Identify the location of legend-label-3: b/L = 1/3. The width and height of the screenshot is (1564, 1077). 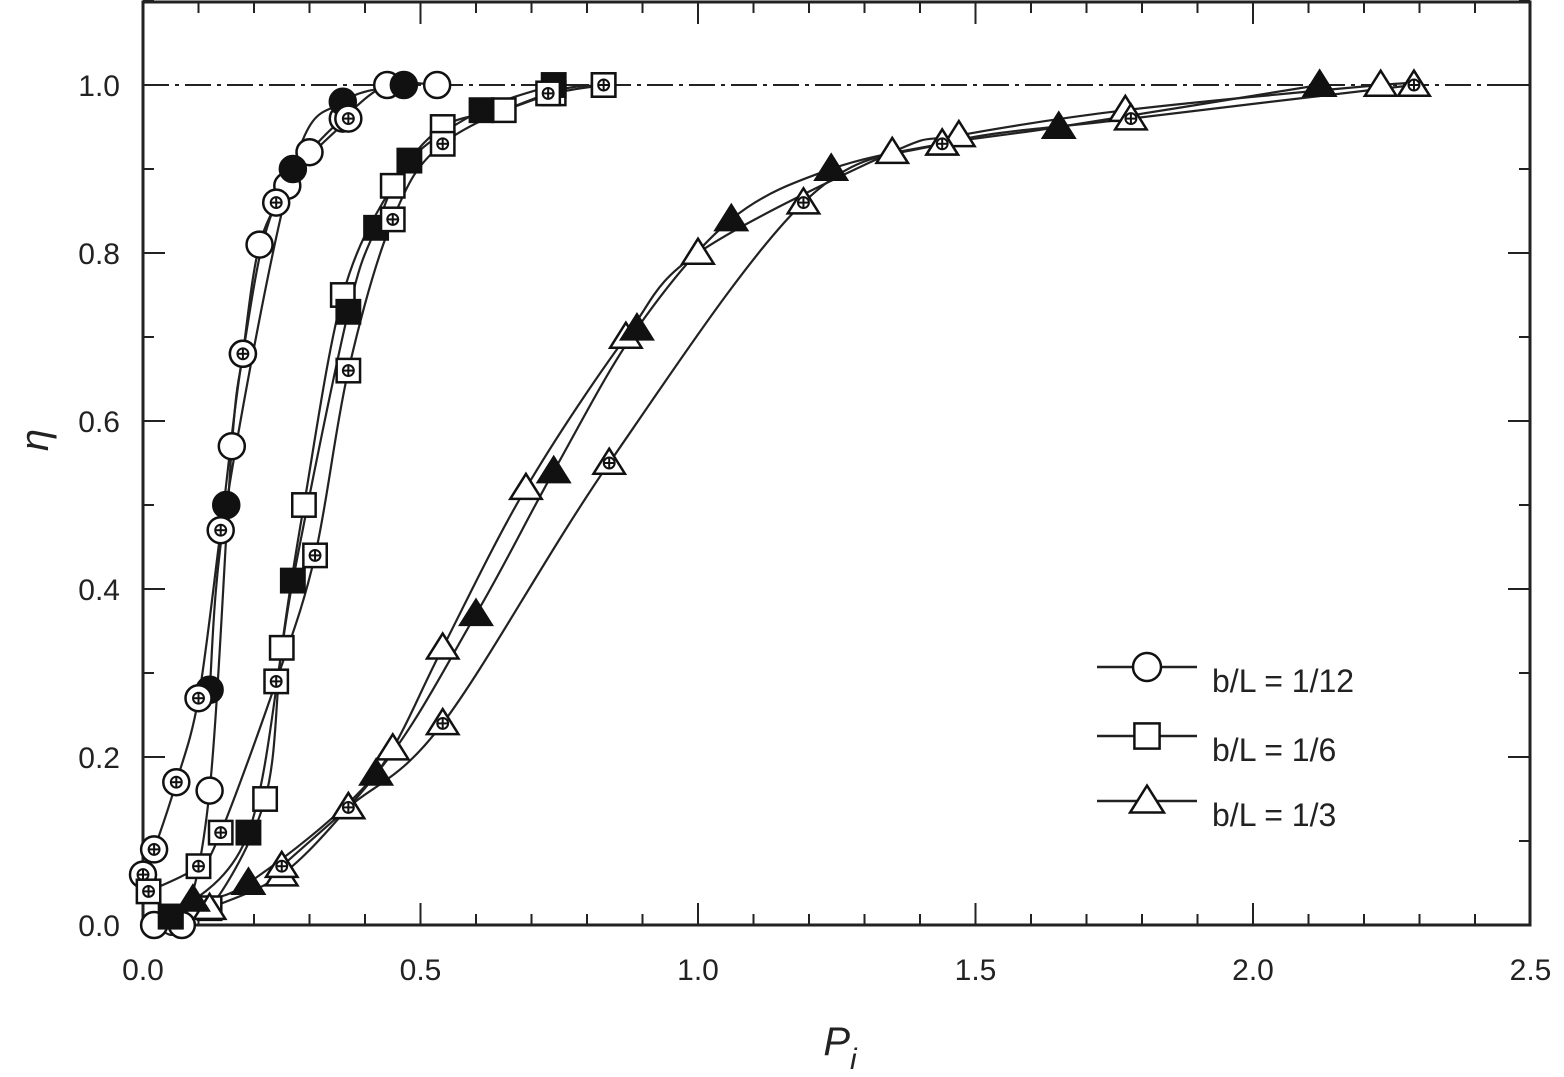
(1274, 815).